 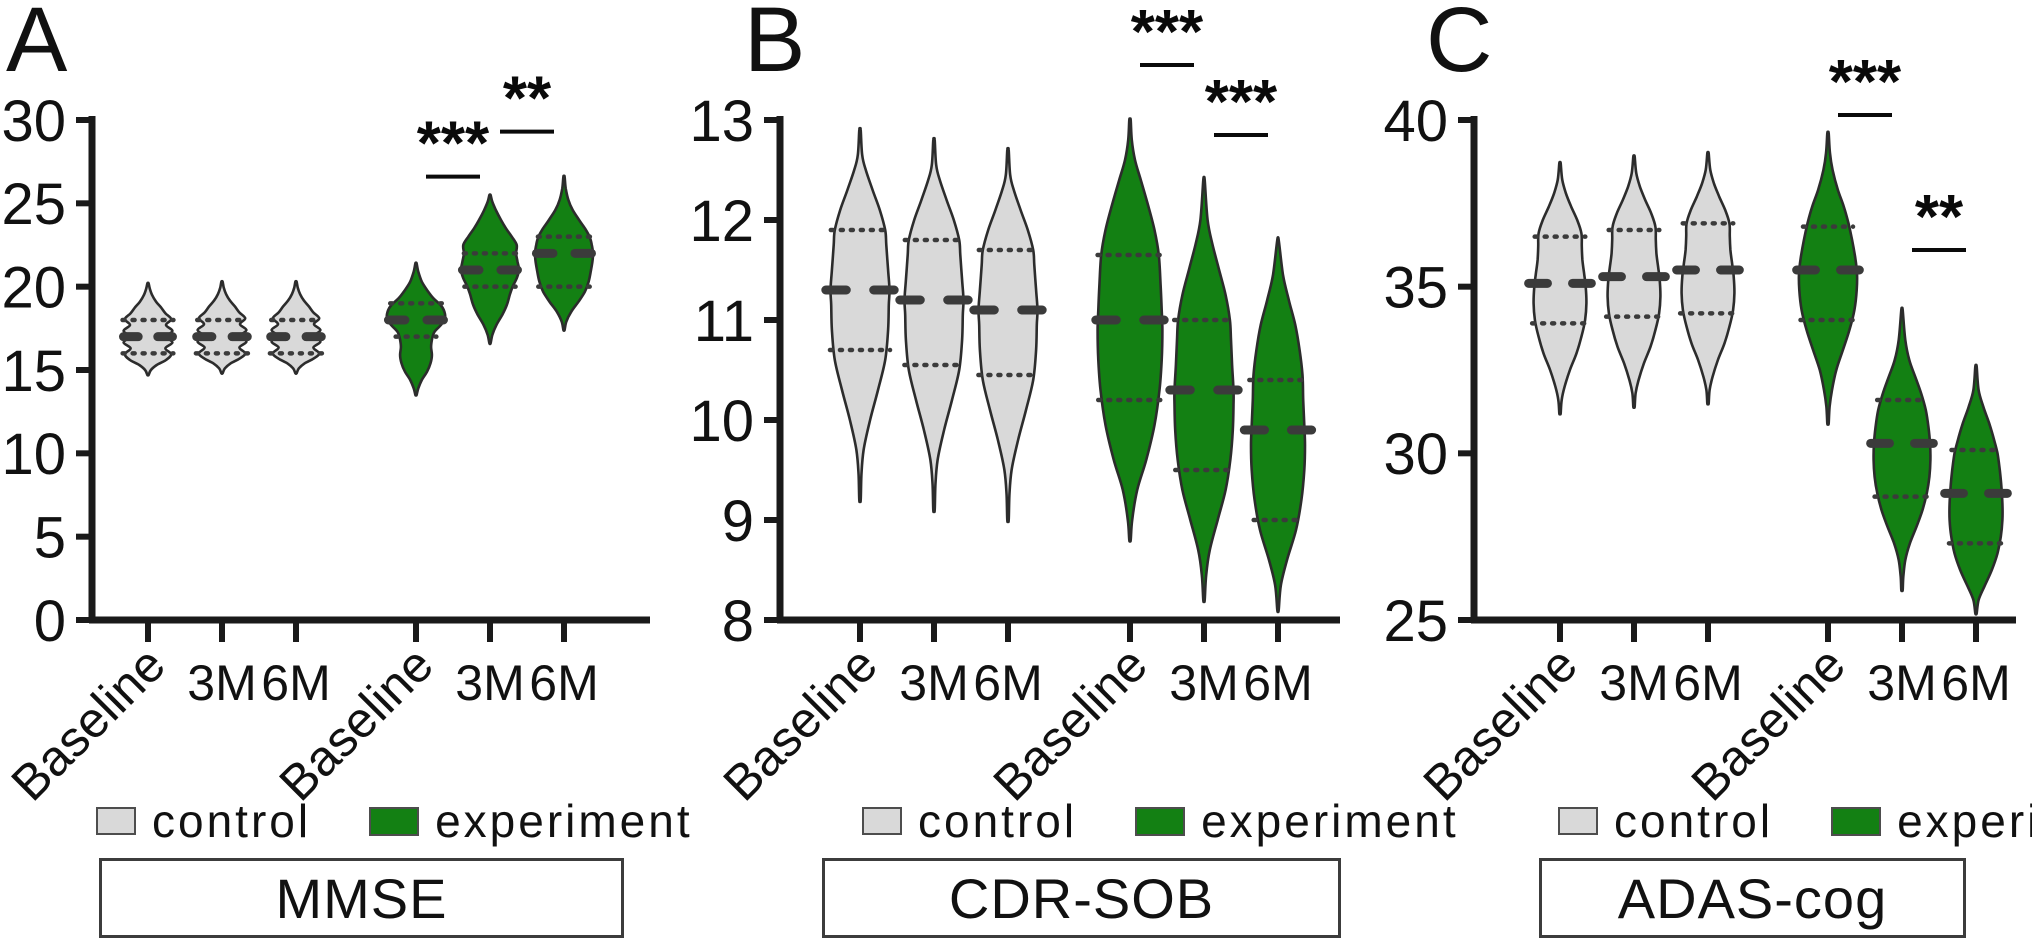 I want to click on panel-title: MMSE, so click(x=361, y=898).